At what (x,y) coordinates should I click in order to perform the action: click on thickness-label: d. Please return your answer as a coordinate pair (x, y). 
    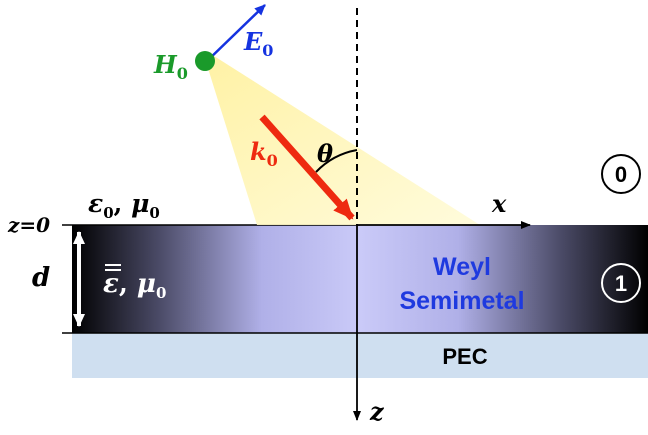
    Looking at the image, I should click on (41, 278).